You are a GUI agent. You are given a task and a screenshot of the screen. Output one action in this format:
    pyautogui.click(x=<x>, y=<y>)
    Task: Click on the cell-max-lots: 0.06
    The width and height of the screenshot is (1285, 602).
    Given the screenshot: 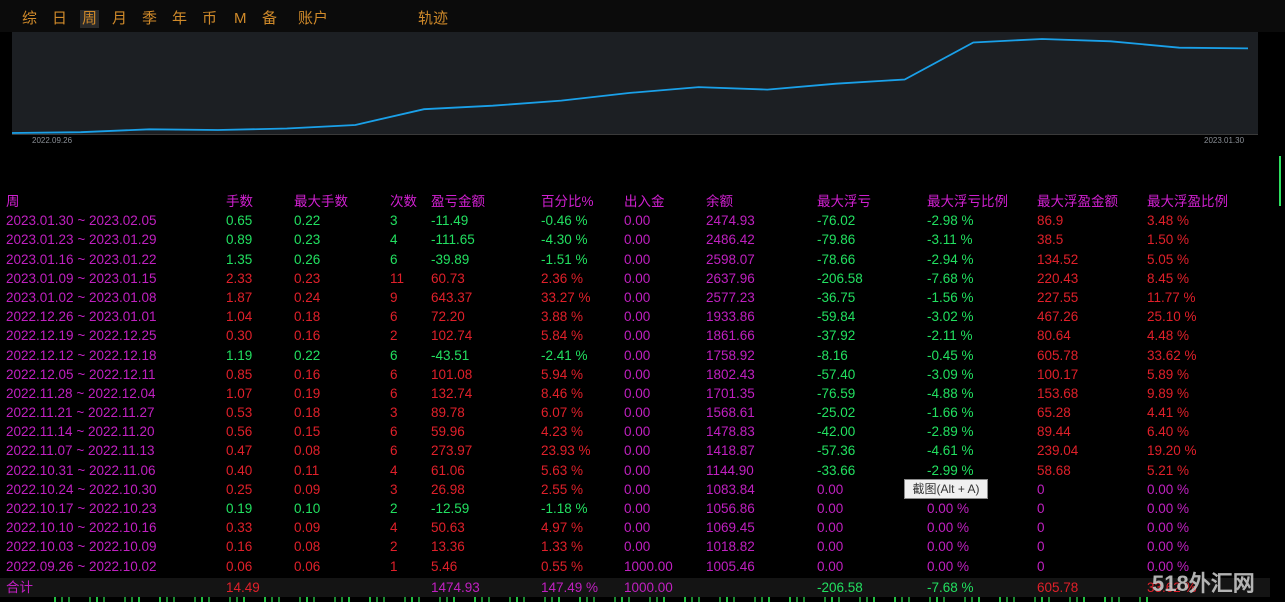 What is the action you would take?
    pyautogui.click(x=307, y=566)
    